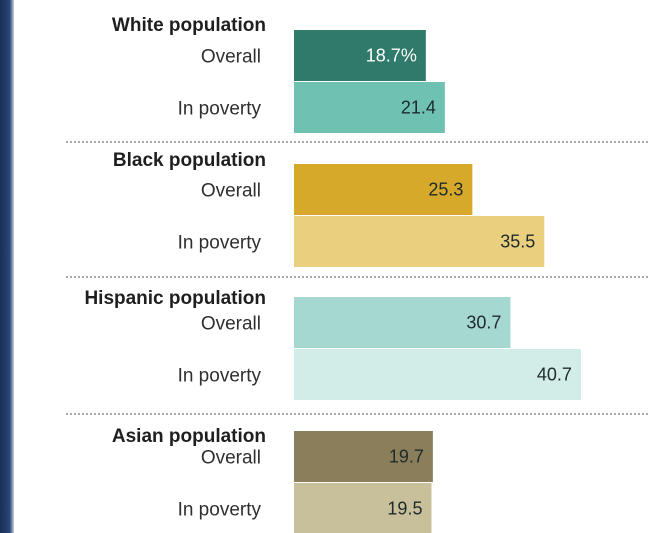 The width and height of the screenshot is (649, 533). What do you see at coordinates (189, 160) in the screenshot?
I see `group-title: Black population` at bounding box center [189, 160].